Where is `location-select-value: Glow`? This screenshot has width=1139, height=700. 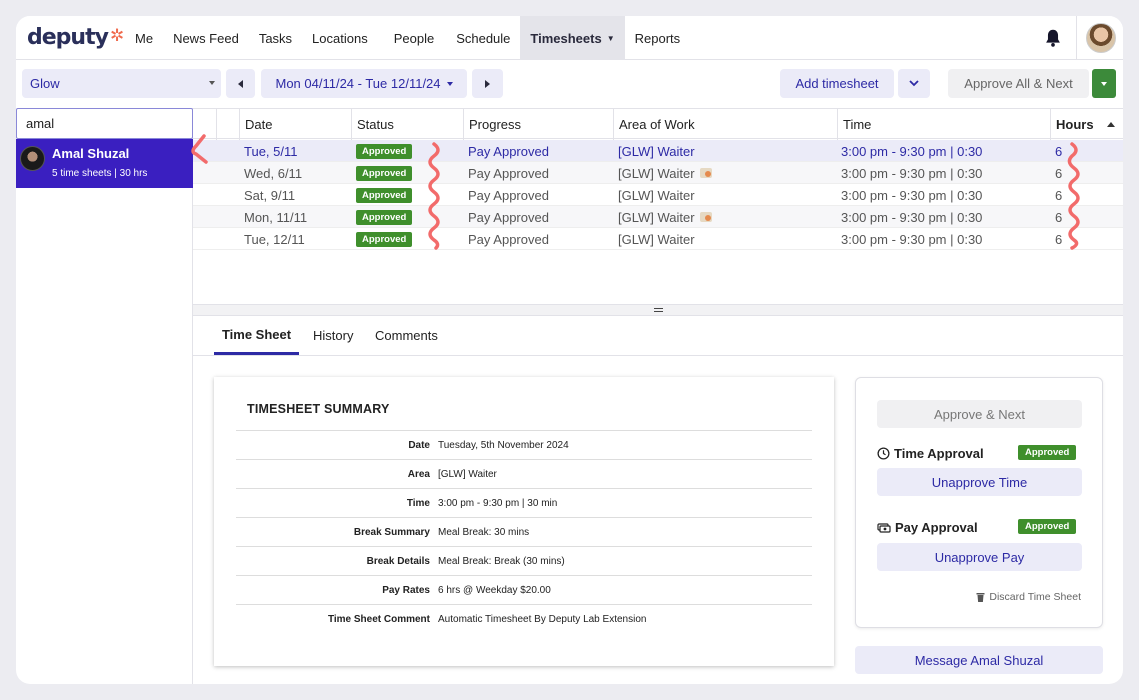 location-select-value: Glow is located at coordinates (45, 83).